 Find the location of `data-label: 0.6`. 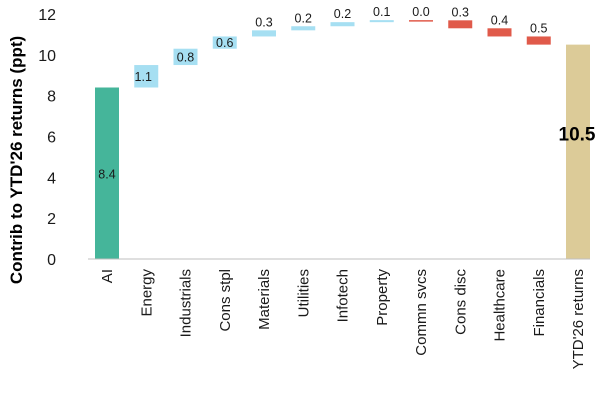

data-label: 0.6 is located at coordinates (224, 43).